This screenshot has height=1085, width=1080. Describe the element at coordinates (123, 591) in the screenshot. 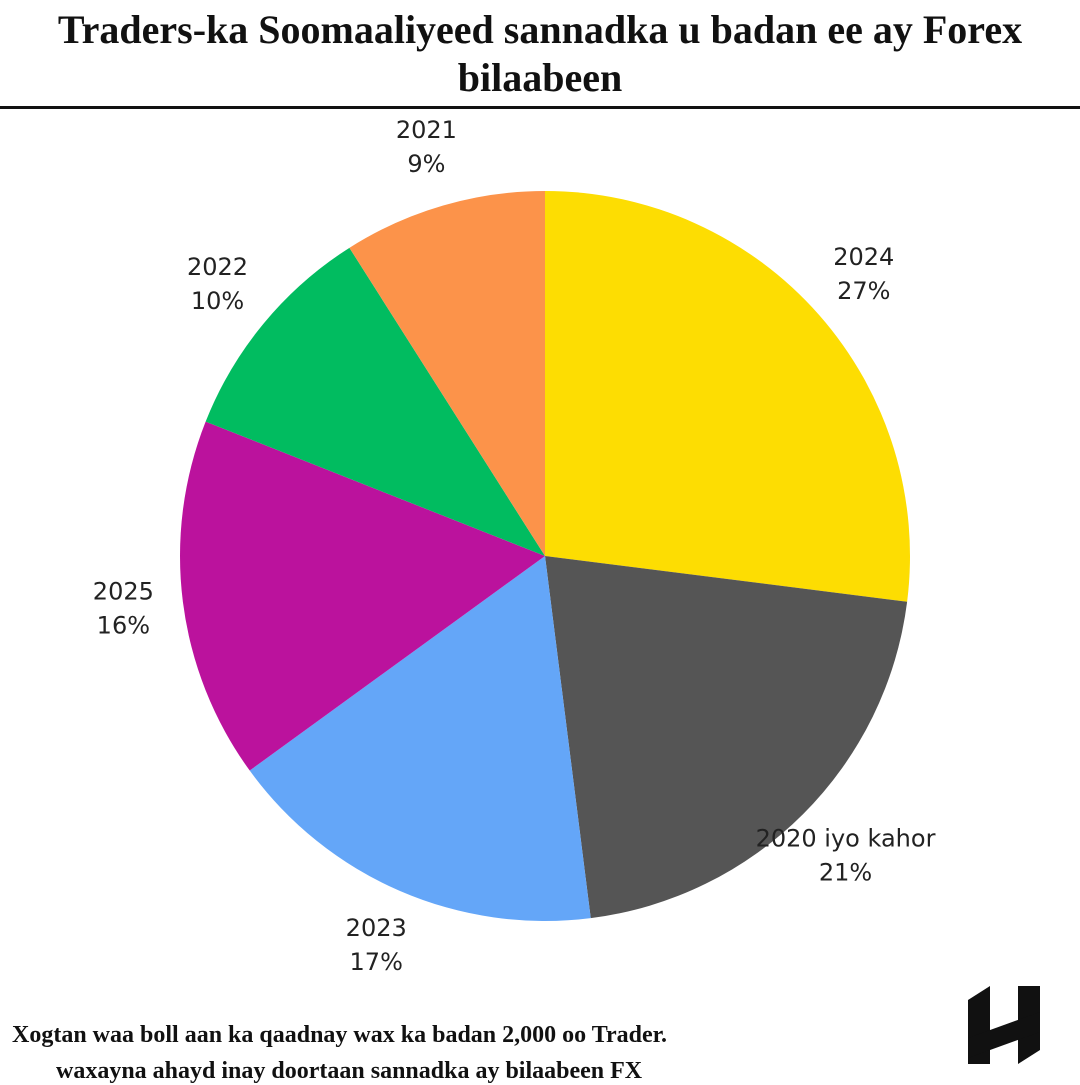

I see `slice-label: 2025` at that location.